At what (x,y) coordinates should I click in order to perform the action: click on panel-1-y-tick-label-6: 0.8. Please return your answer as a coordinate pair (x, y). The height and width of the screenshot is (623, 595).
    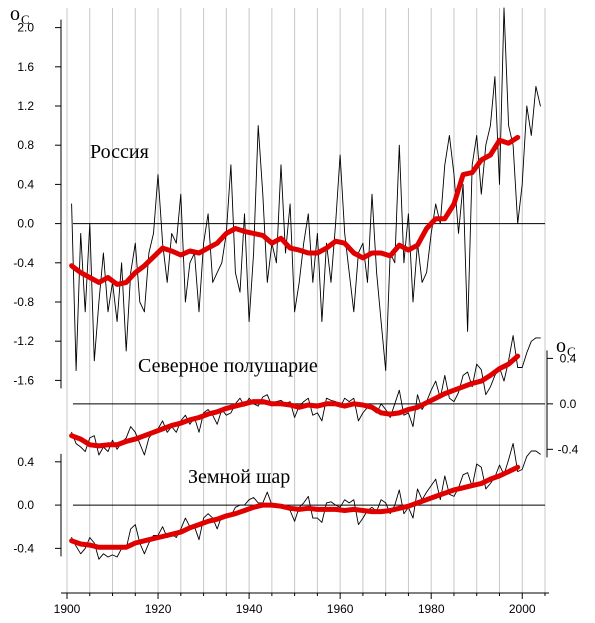
    Looking at the image, I should click on (25, 145).